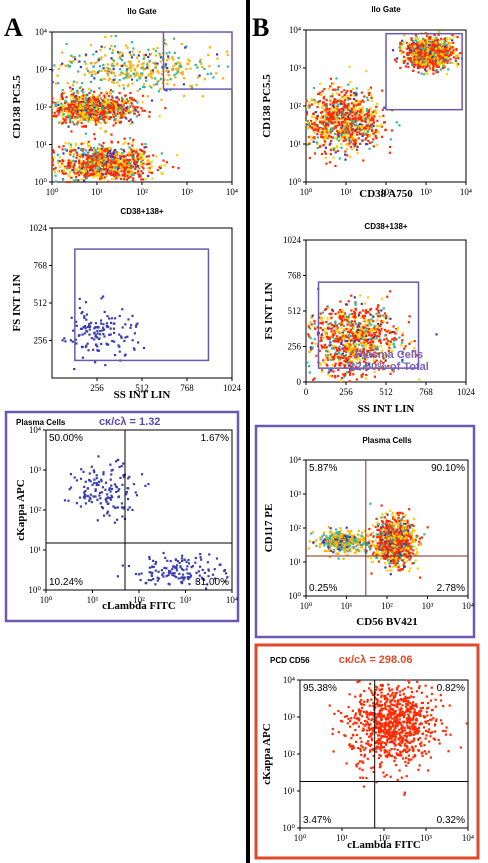 Image resolution: width=488 pixels, height=863 pixels. What do you see at coordinates (41, 341) in the screenshot?
I see `y-tick-label: 256` at bounding box center [41, 341].